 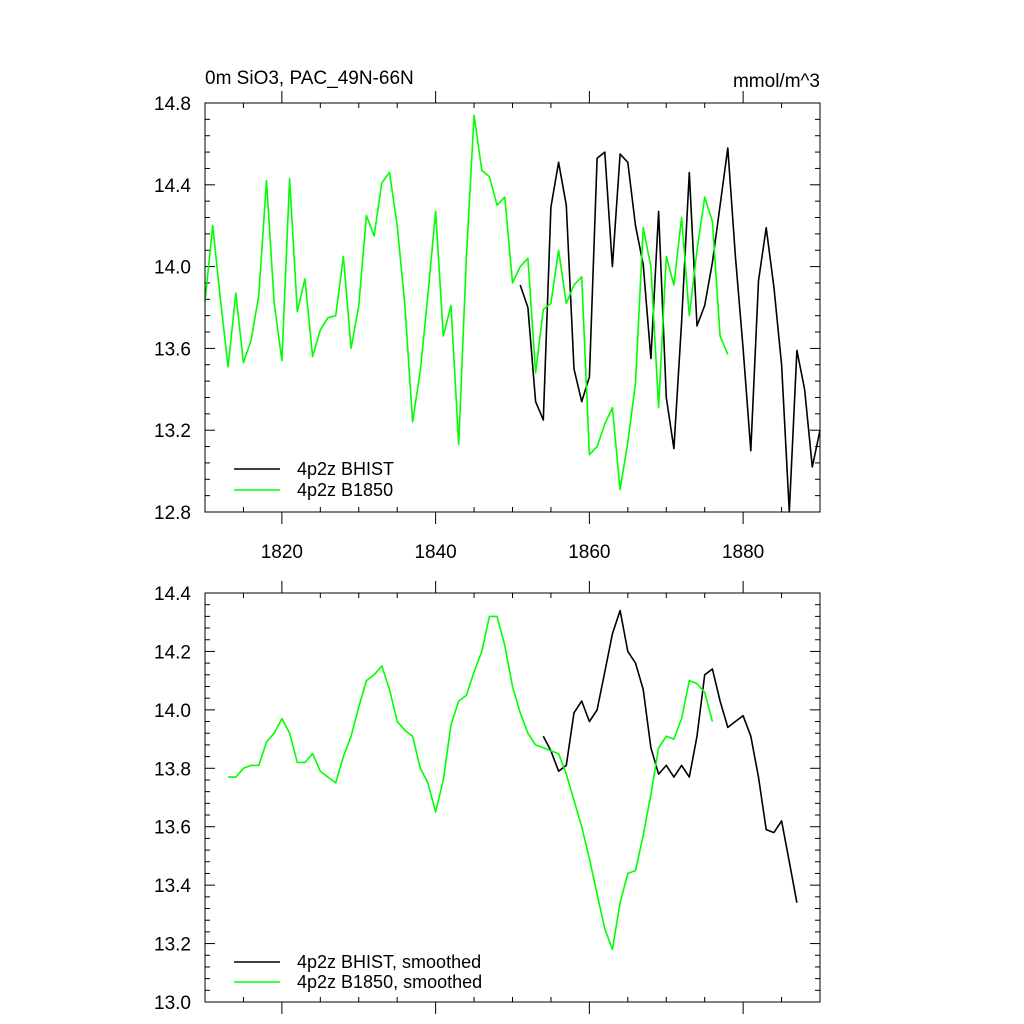 I want to click on units-label: mmol/m^3, so click(x=776, y=81).